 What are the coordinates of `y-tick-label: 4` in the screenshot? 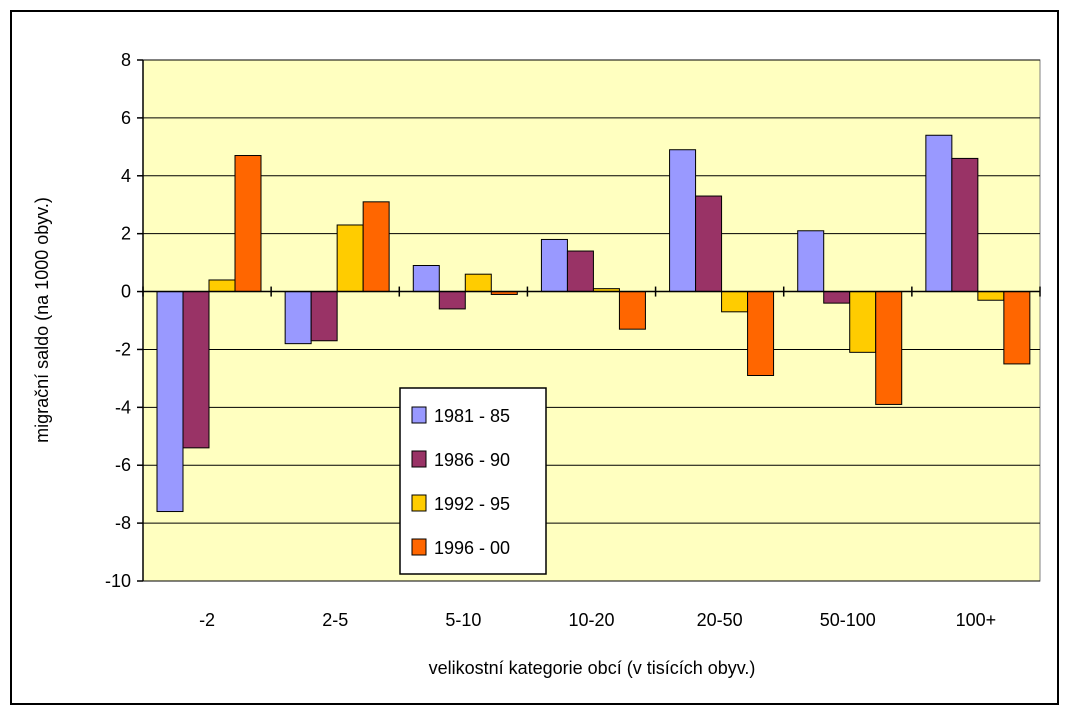 It's located at (126, 176).